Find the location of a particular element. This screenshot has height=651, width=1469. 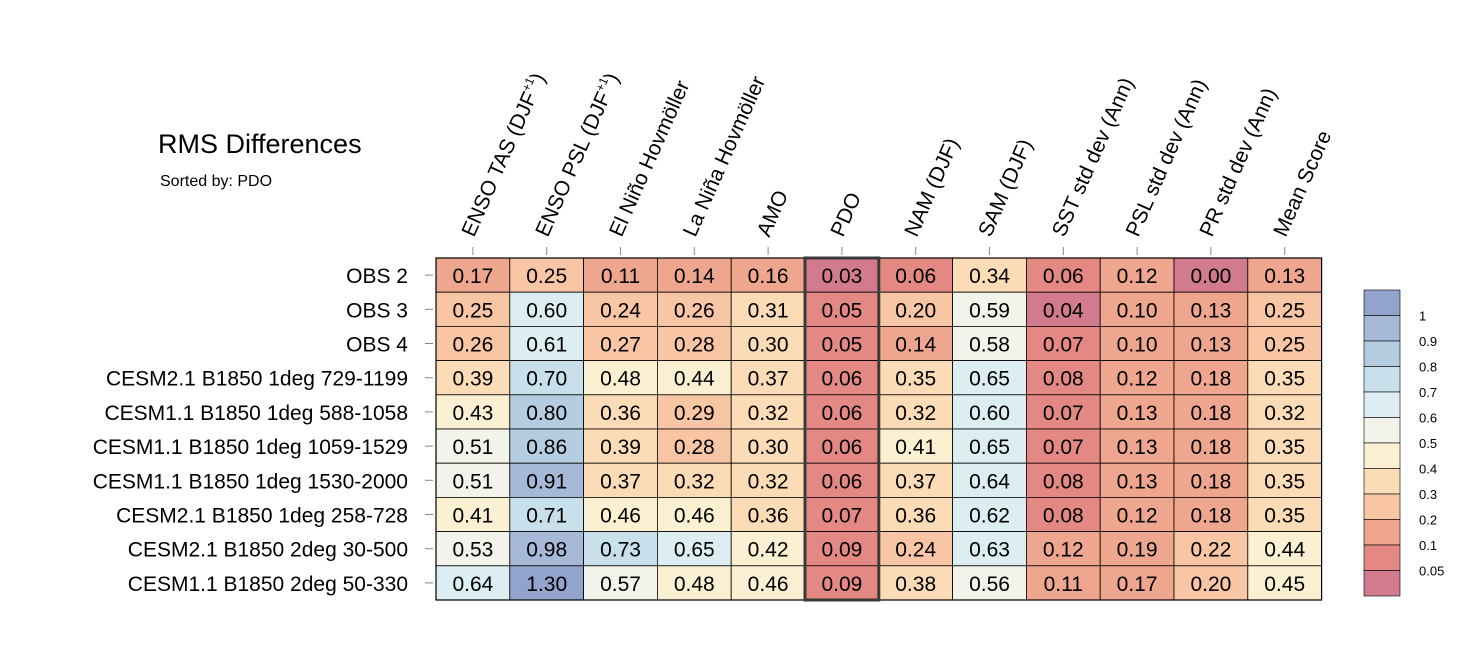

cell-value-label: 0.61 is located at coordinates (546, 345).